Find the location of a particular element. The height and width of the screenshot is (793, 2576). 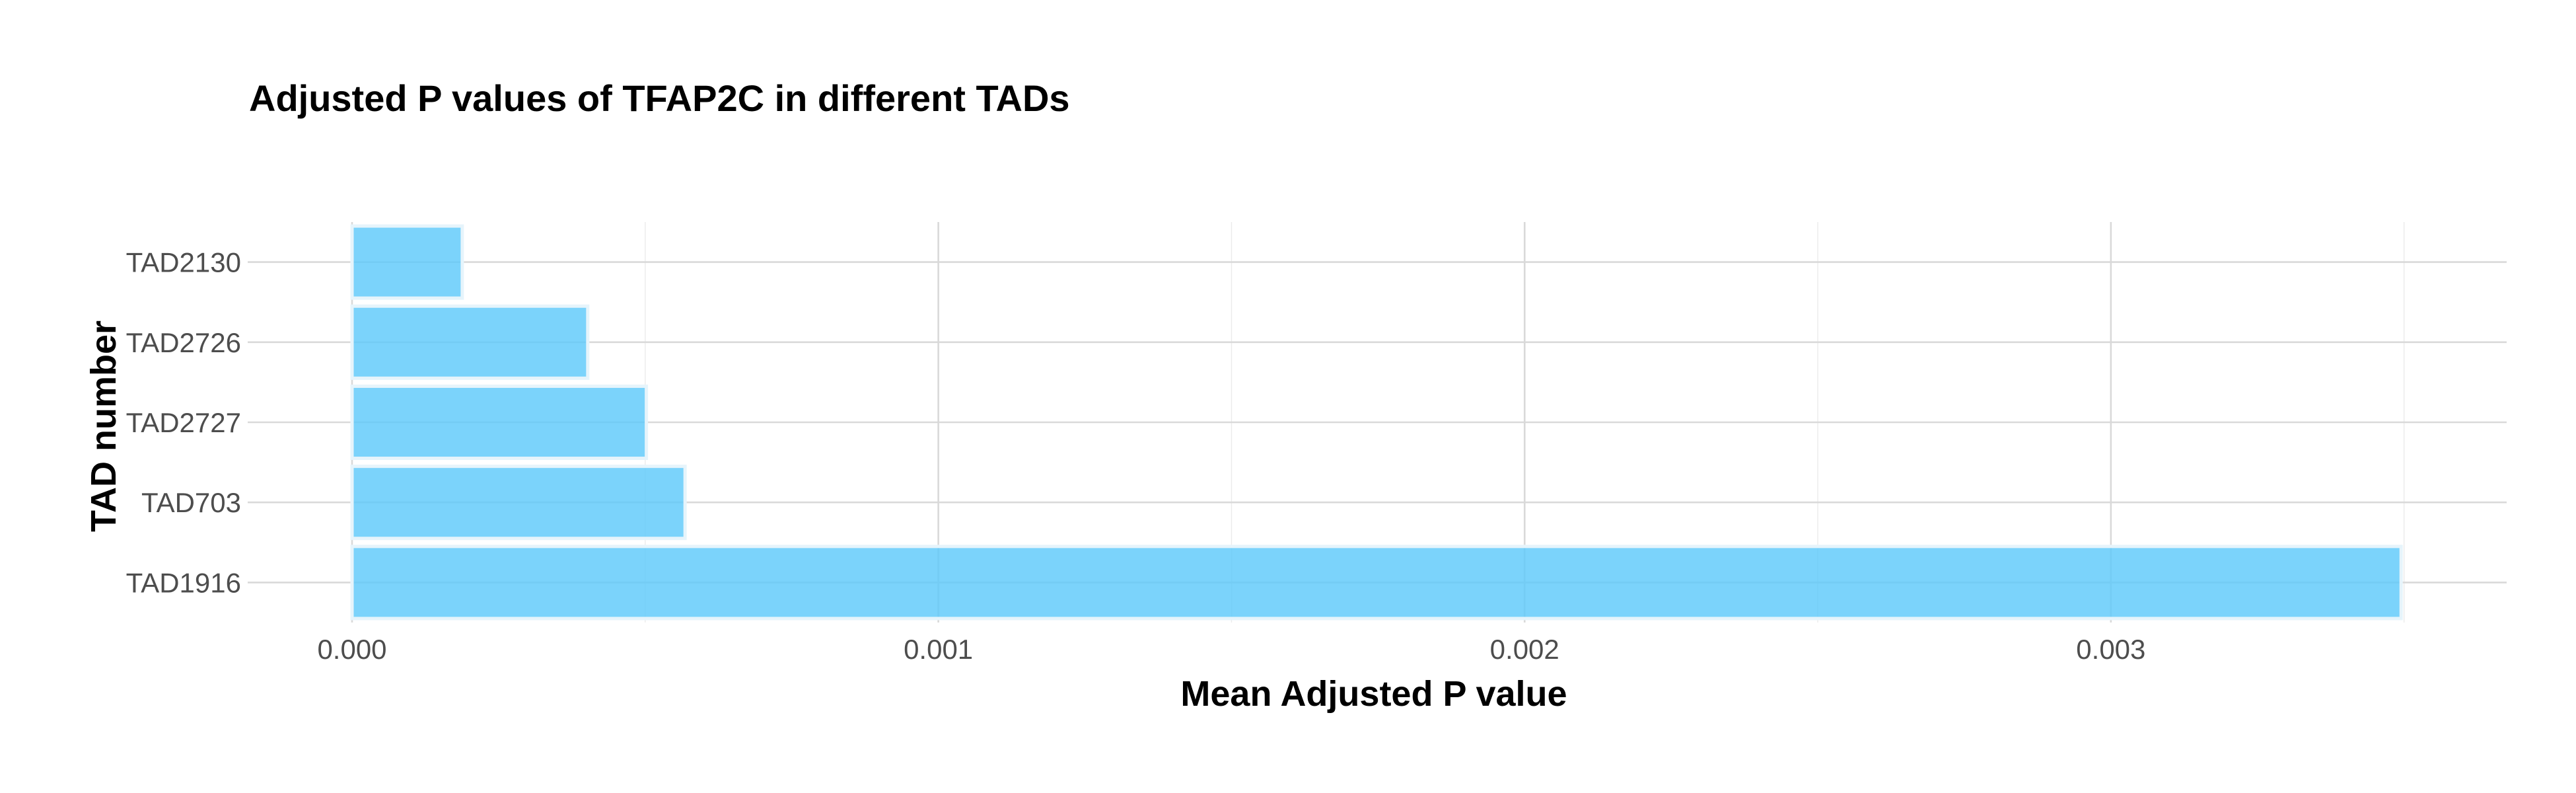

x-tick-label: 0.000 is located at coordinates (351, 650).